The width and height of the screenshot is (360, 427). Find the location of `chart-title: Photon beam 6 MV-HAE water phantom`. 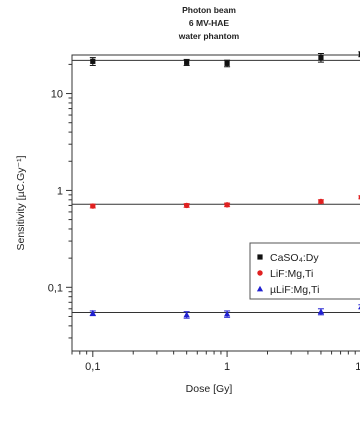

chart-title: Photon beam 6 MV-HAE water phantom is located at coordinates (209, 23).